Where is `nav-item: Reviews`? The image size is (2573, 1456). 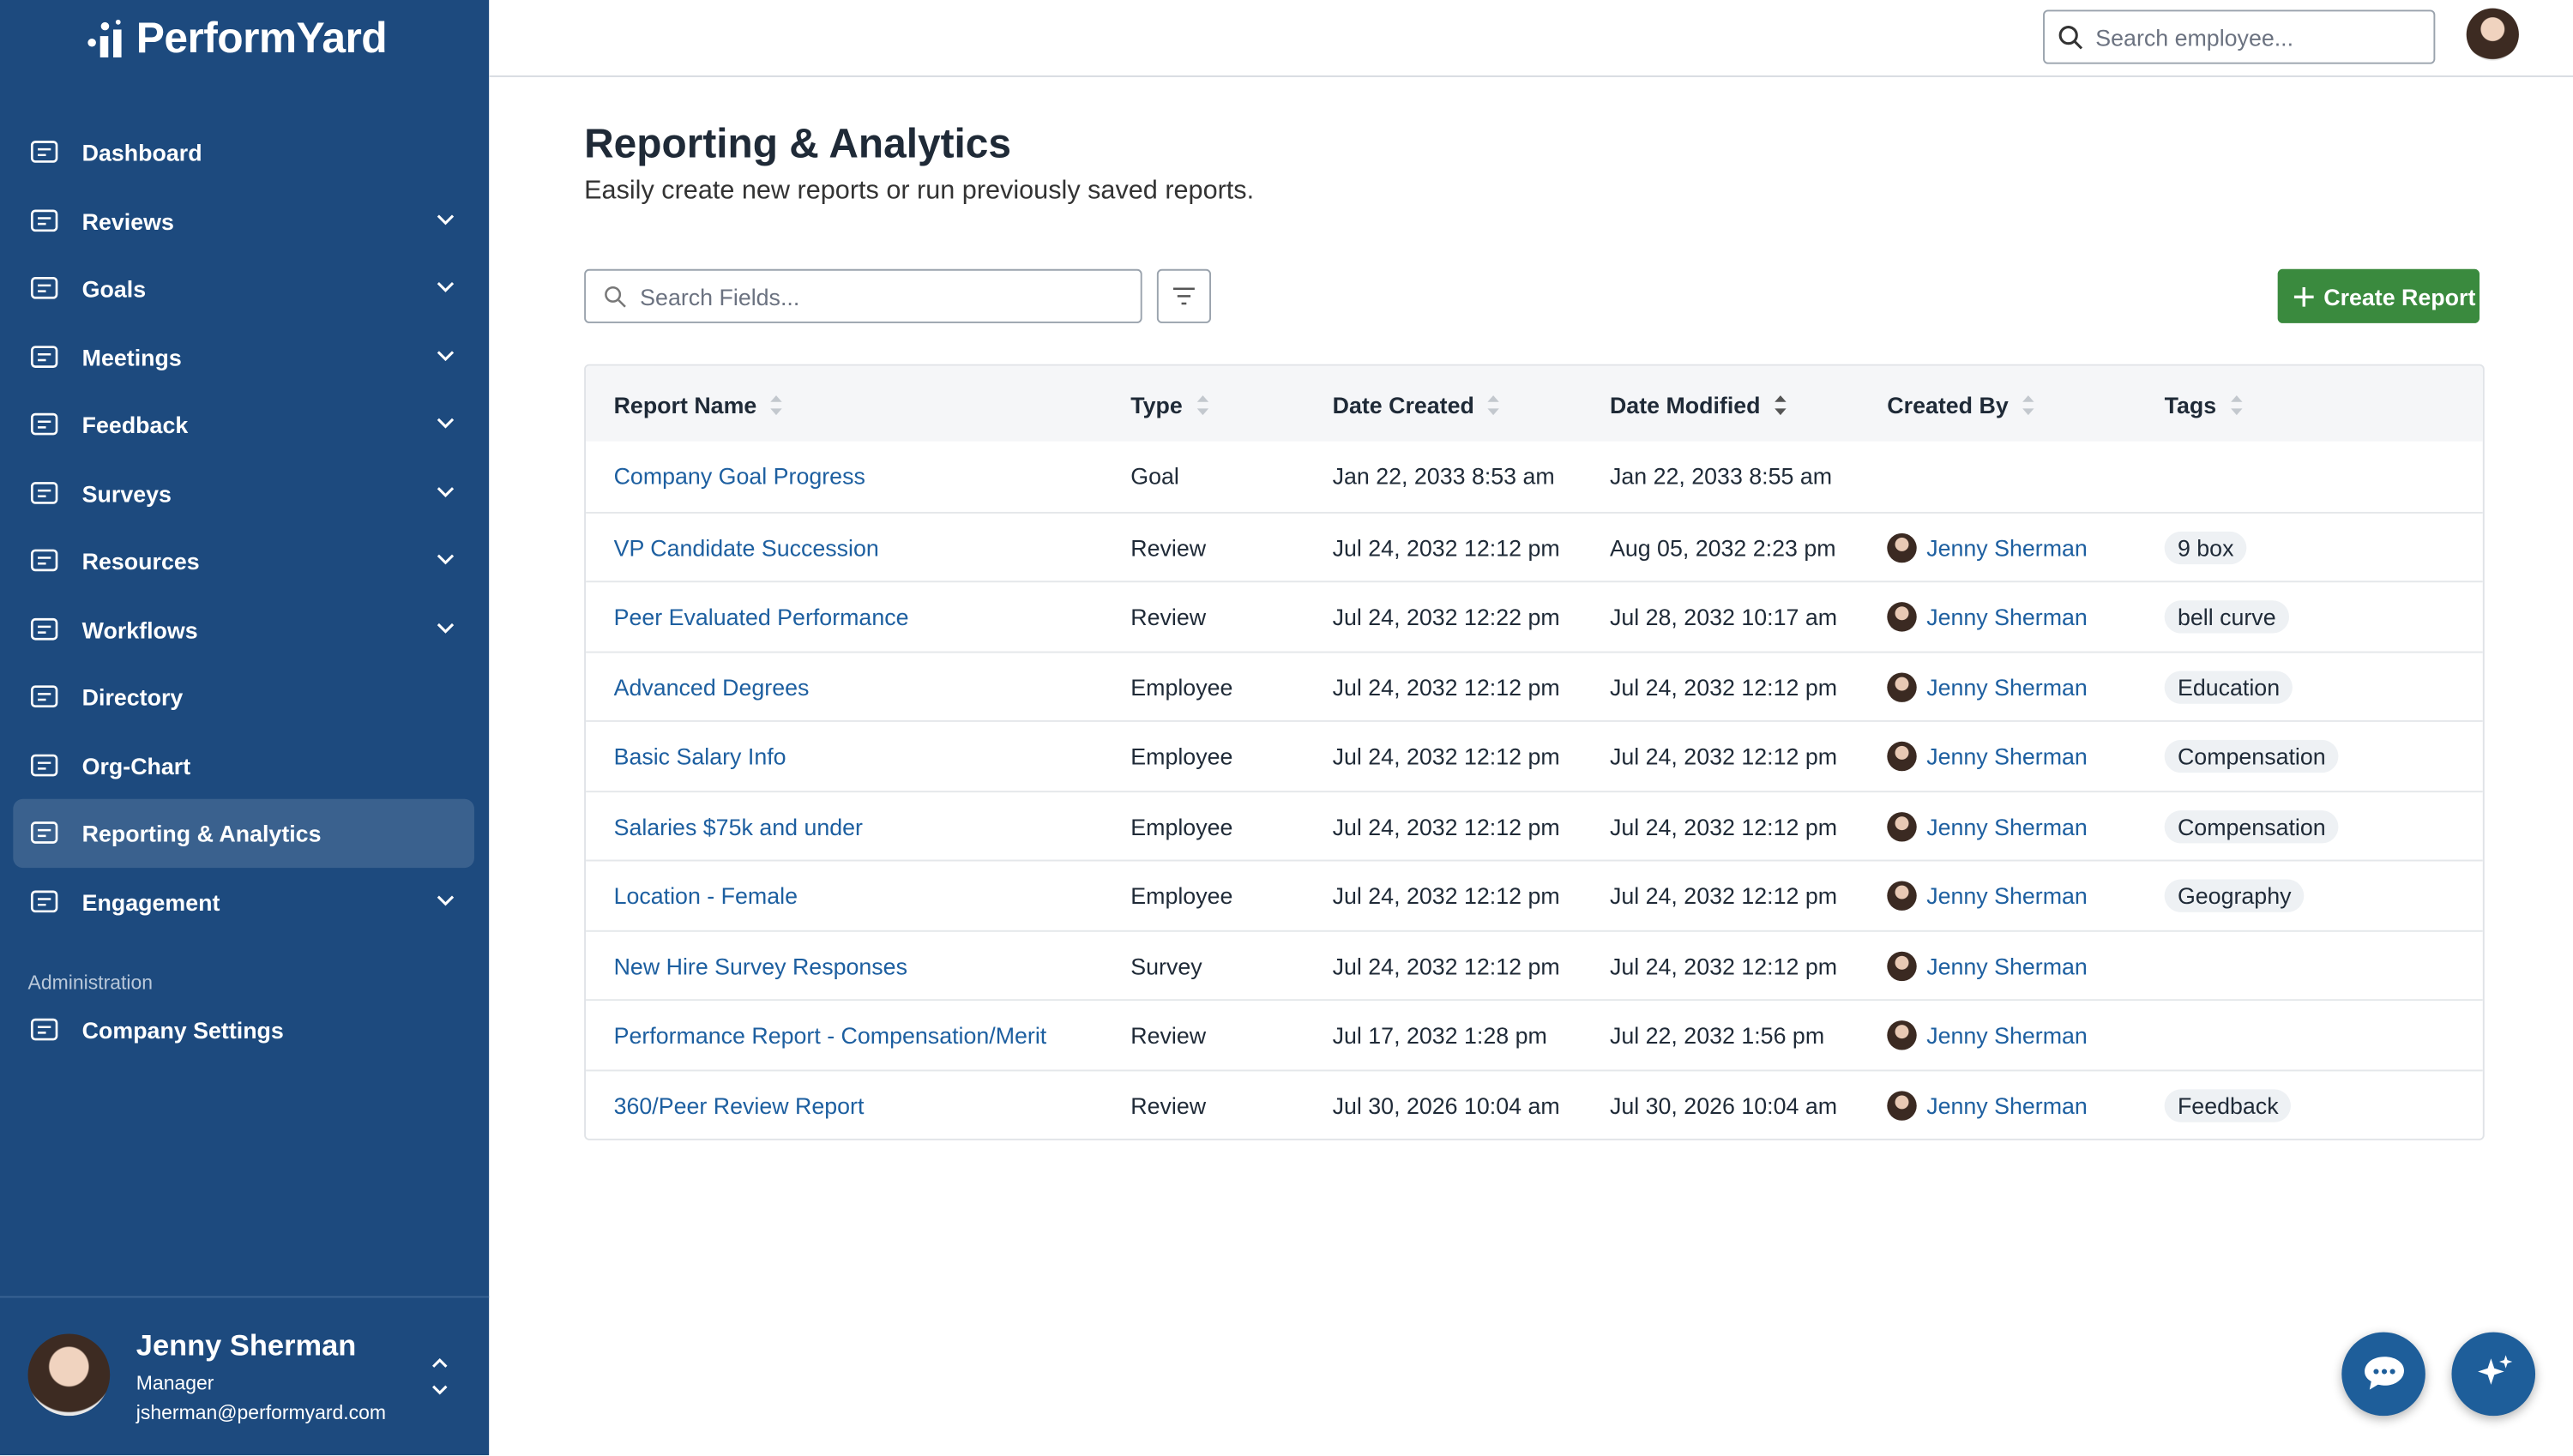
nav-item: Reviews is located at coordinates (243, 220).